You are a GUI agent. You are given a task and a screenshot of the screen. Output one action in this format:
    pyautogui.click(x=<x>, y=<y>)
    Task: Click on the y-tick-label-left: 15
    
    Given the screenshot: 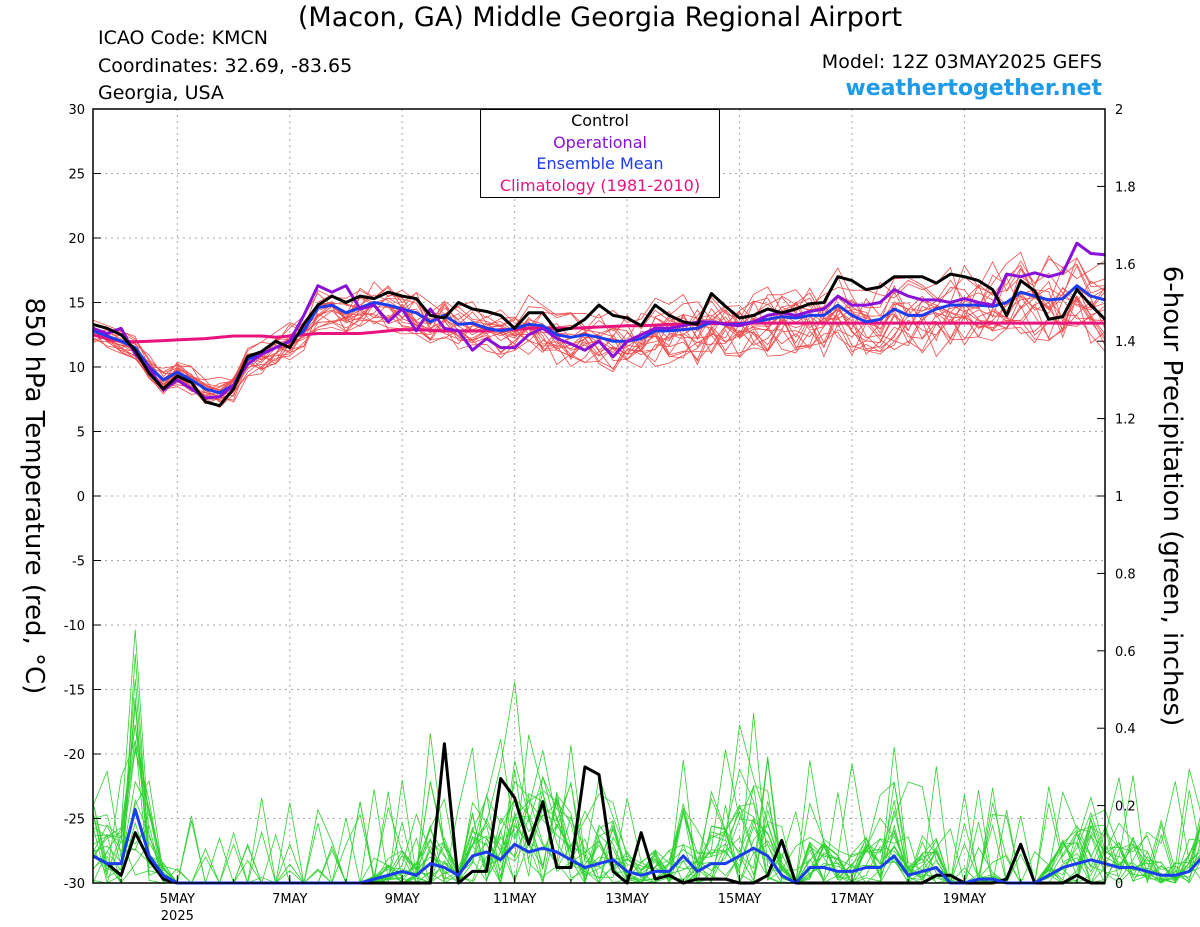 What is the action you would take?
    pyautogui.click(x=76, y=304)
    